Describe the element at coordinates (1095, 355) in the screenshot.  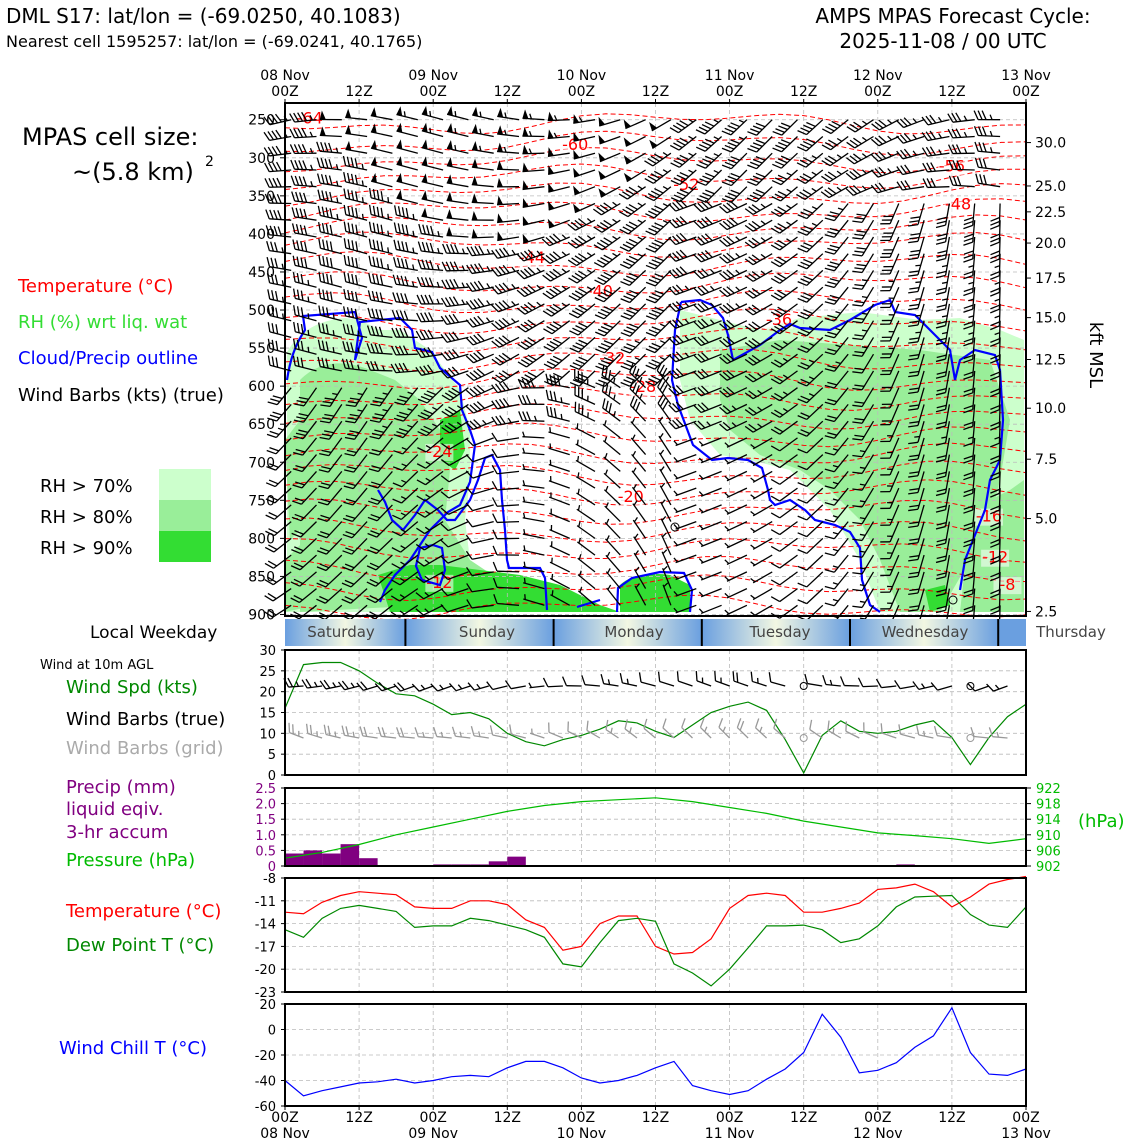
I see `kft-msl-label: kft MSL` at that location.